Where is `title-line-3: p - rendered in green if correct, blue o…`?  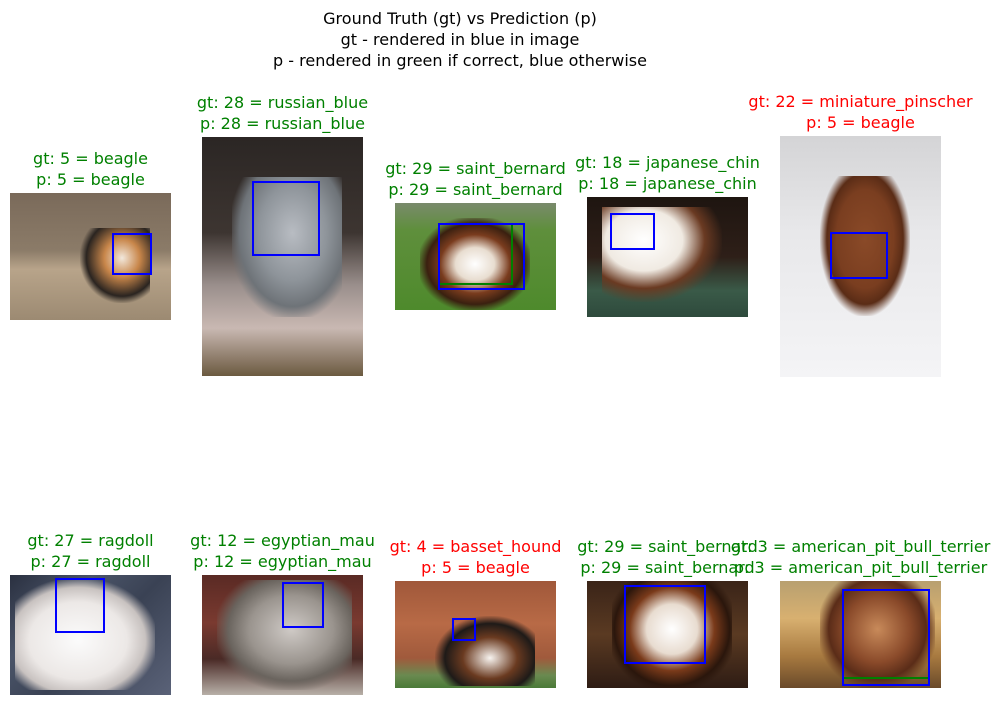
title-line-3: p - rendered in green if correct, blue o… is located at coordinates (460, 60).